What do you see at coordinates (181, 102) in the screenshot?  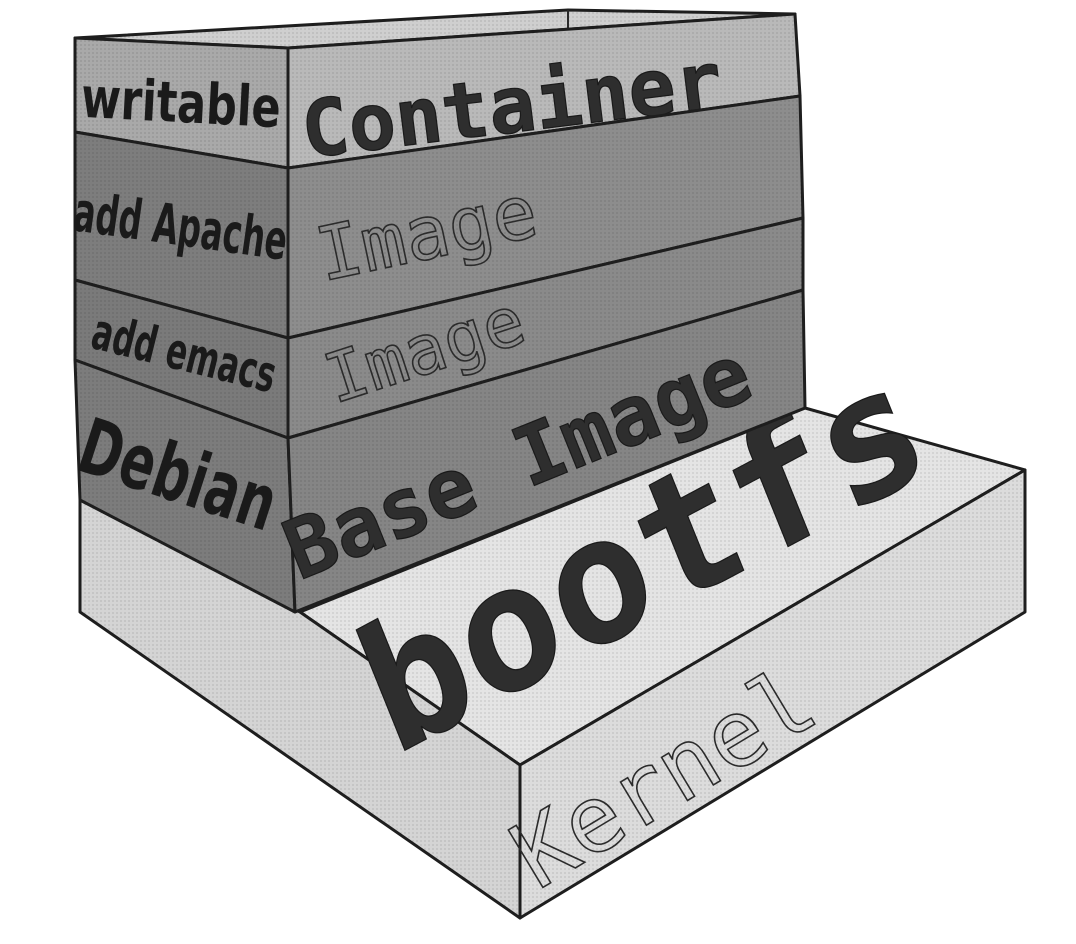 I see `writable-label: writable` at bounding box center [181, 102].